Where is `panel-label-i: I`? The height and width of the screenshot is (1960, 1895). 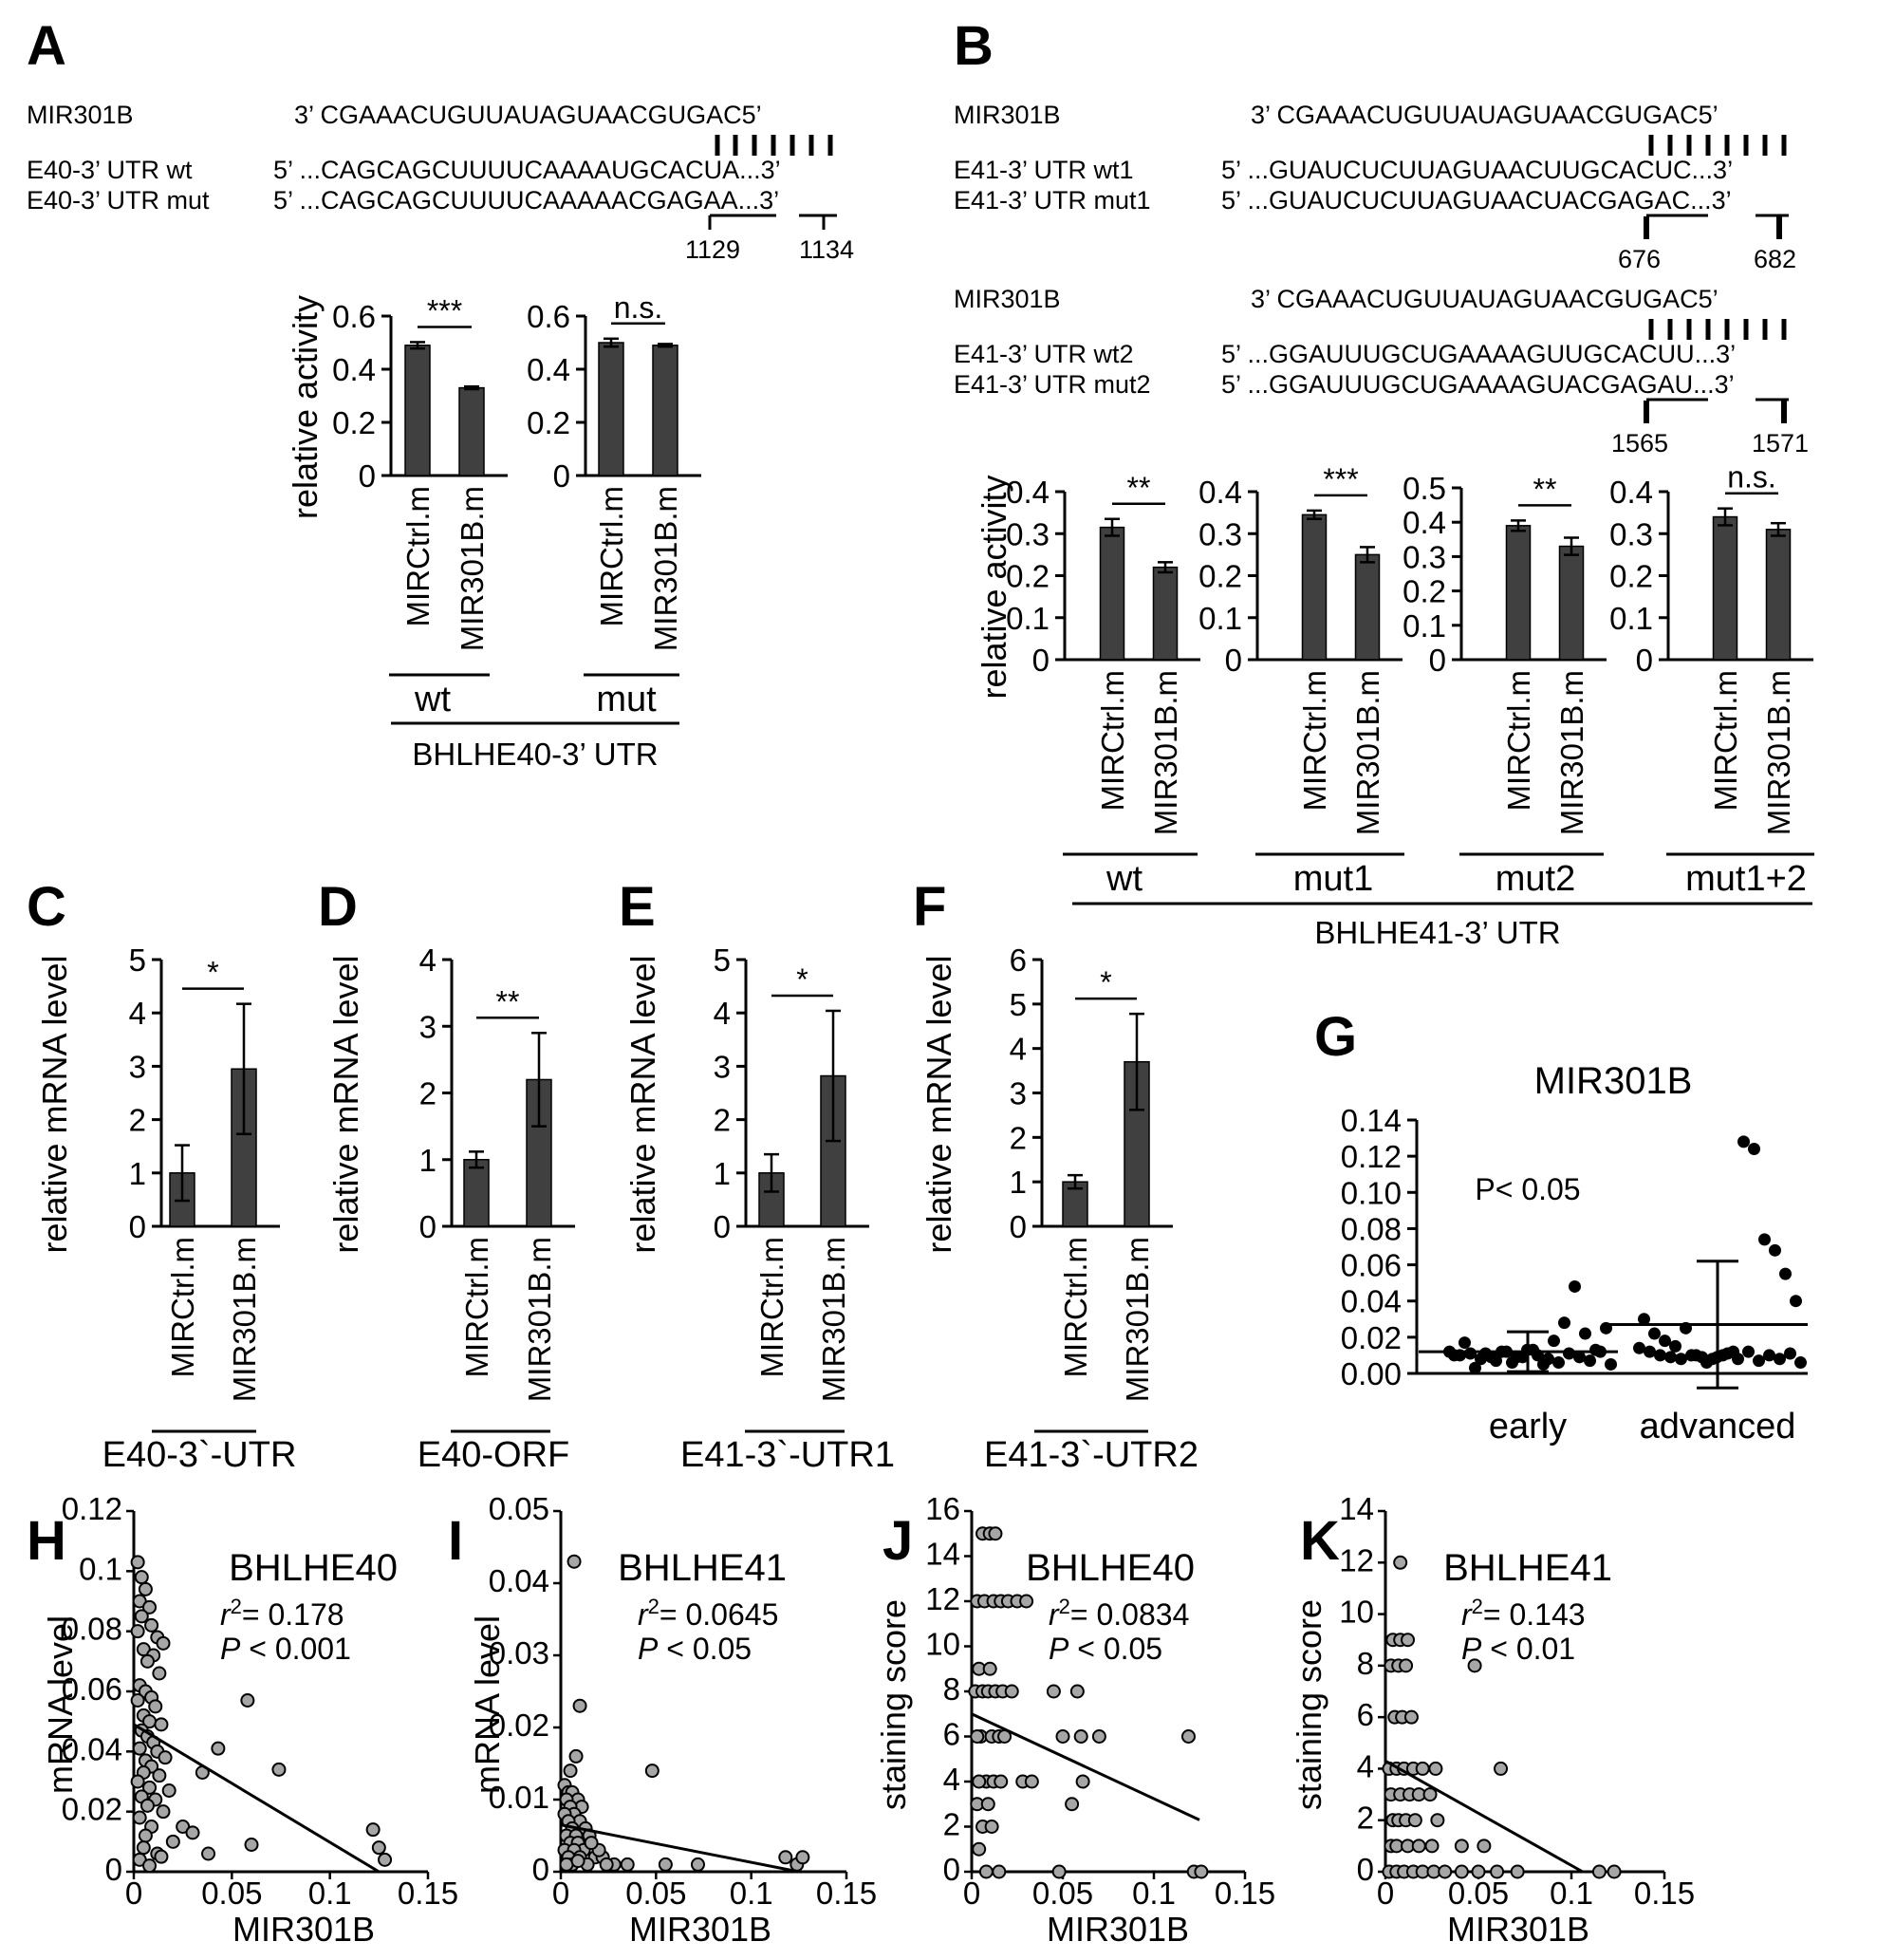
panel-label-i: I is located at coordinates (455, 1541).